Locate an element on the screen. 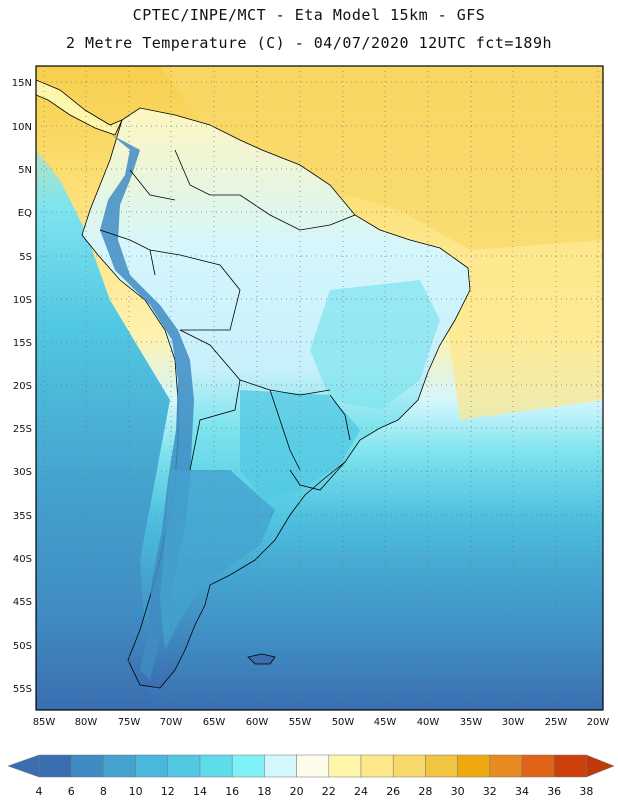 Image resolution: width=618 pixels, height=804 pixels. lat-label: 50S is located at coordinates (22, 646).